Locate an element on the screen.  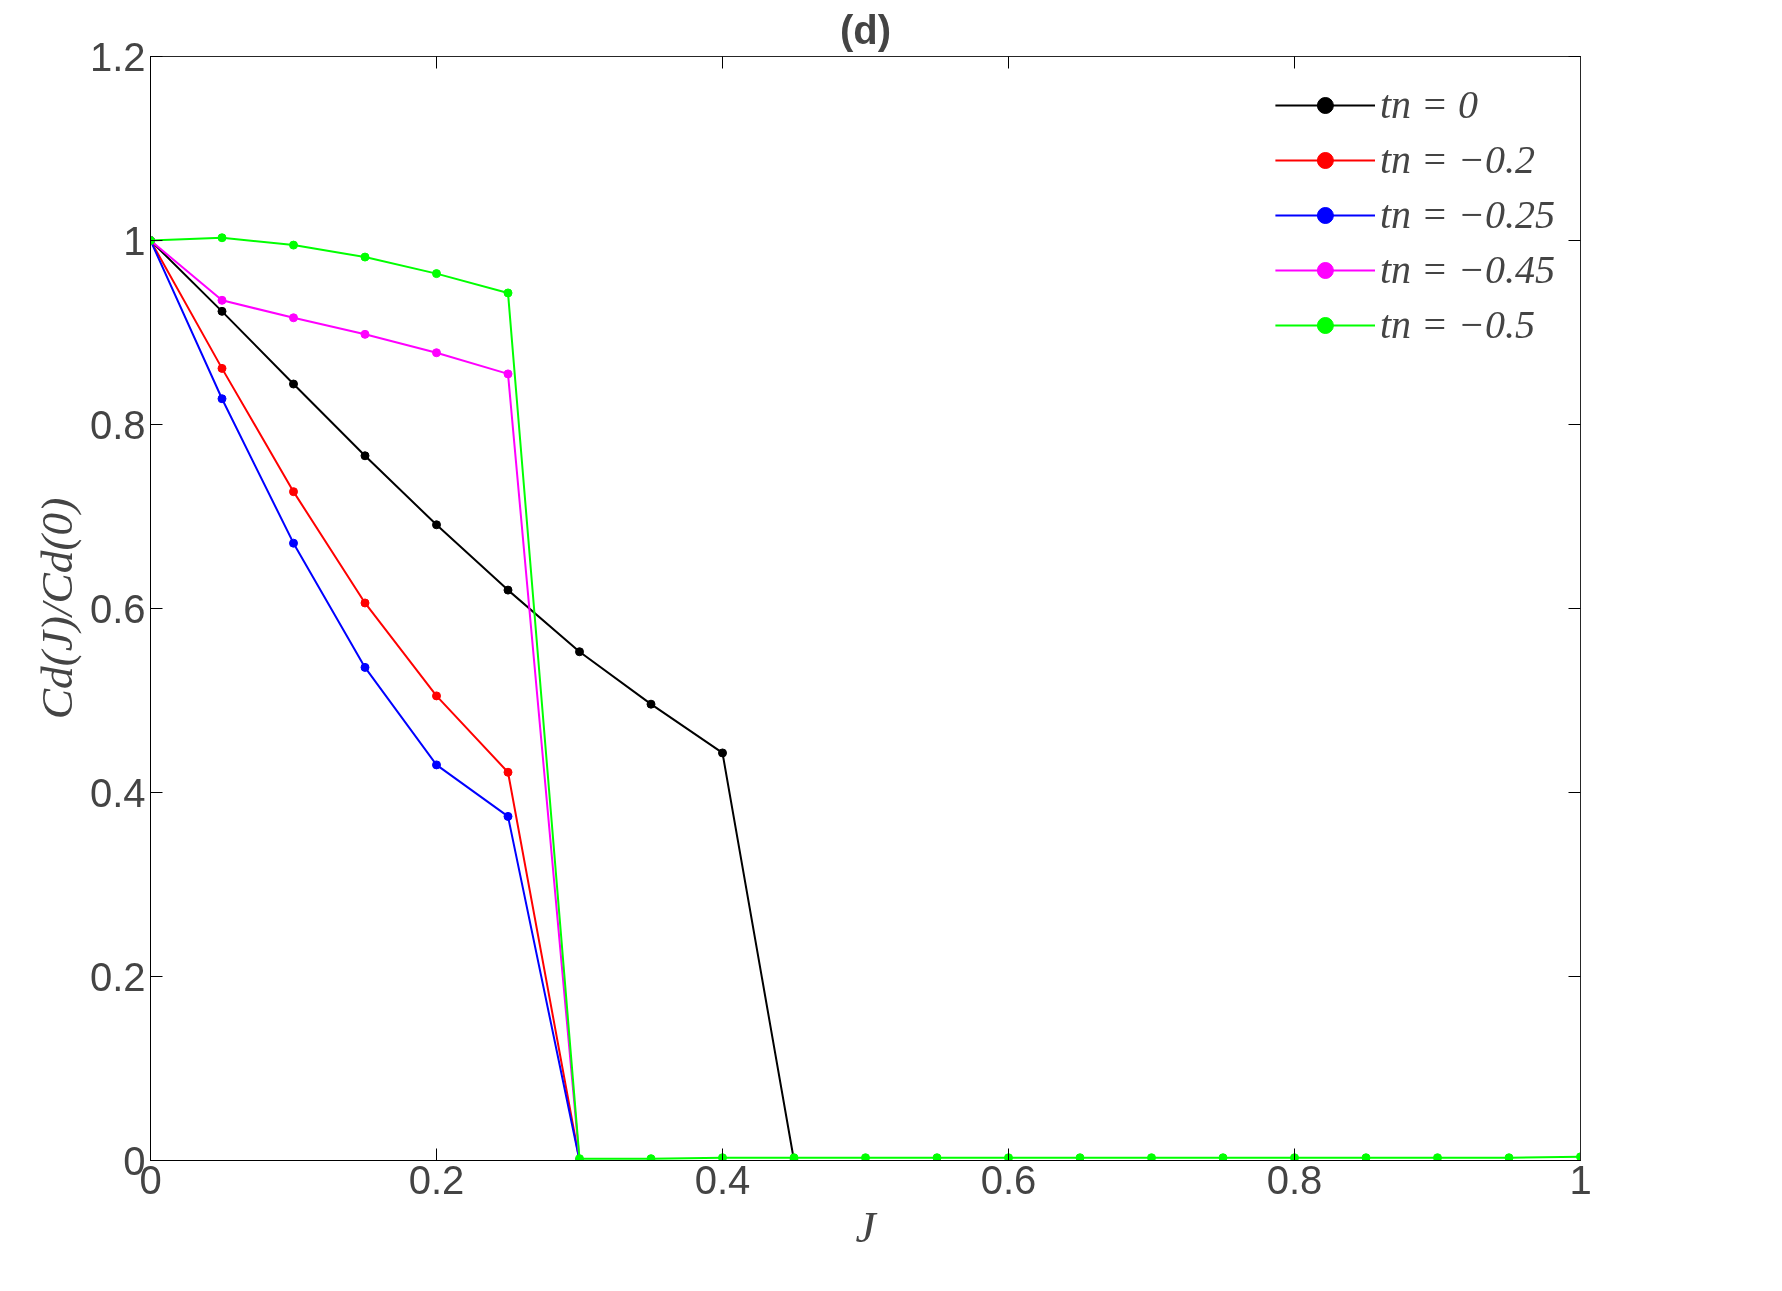
legend-label: tn = −0.45 is located at coordinates (1467, 269).